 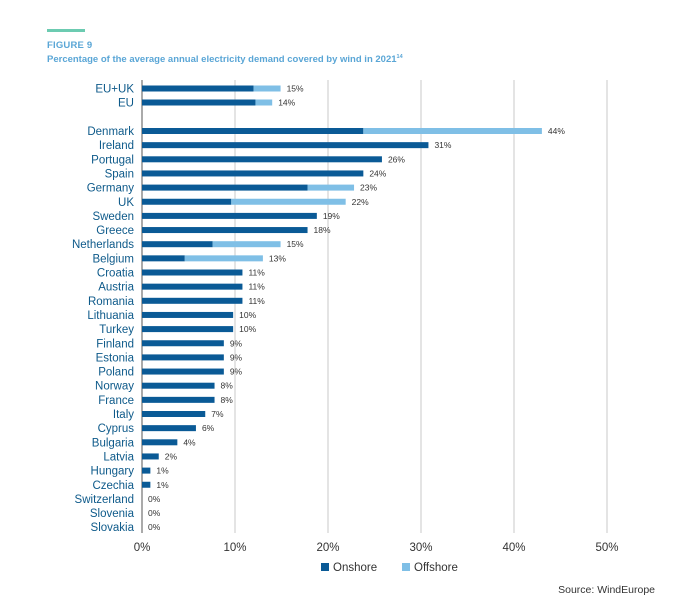 I want to click on category-label: Lithuania, so click(x=110, y=316).